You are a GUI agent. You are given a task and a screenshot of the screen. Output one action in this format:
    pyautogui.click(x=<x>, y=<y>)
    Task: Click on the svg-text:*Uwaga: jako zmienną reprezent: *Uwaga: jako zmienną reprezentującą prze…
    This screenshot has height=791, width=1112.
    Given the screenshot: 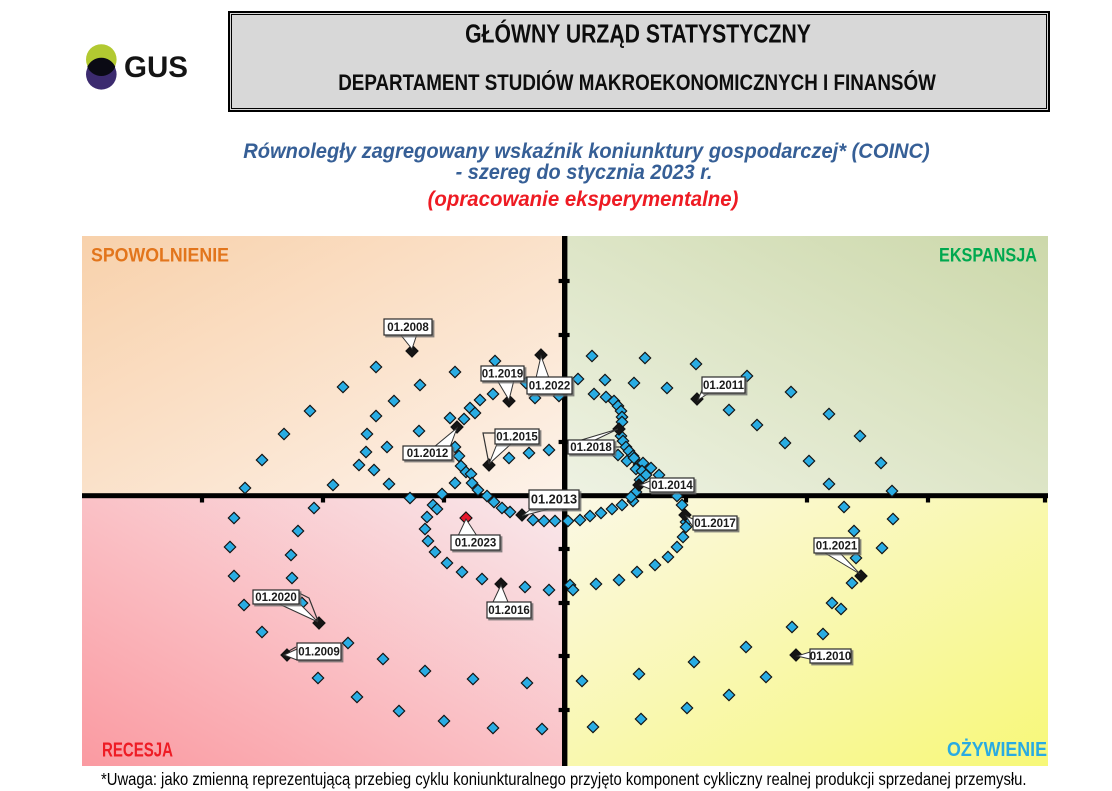 What is the action you would take?
    pyautogui.click(x=563, y=780)
    